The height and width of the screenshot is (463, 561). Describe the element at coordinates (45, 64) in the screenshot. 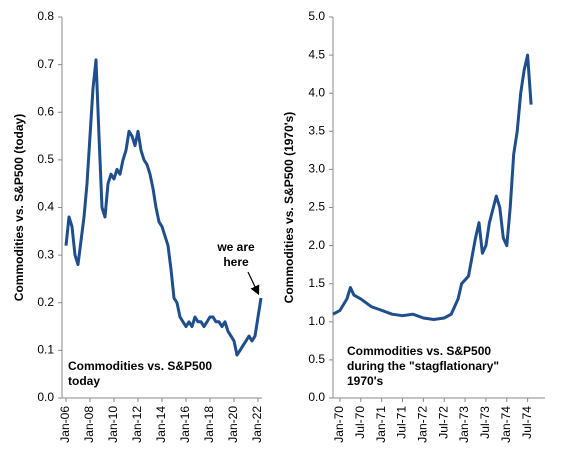

I see `y-tick-label: 0.7` at that location.